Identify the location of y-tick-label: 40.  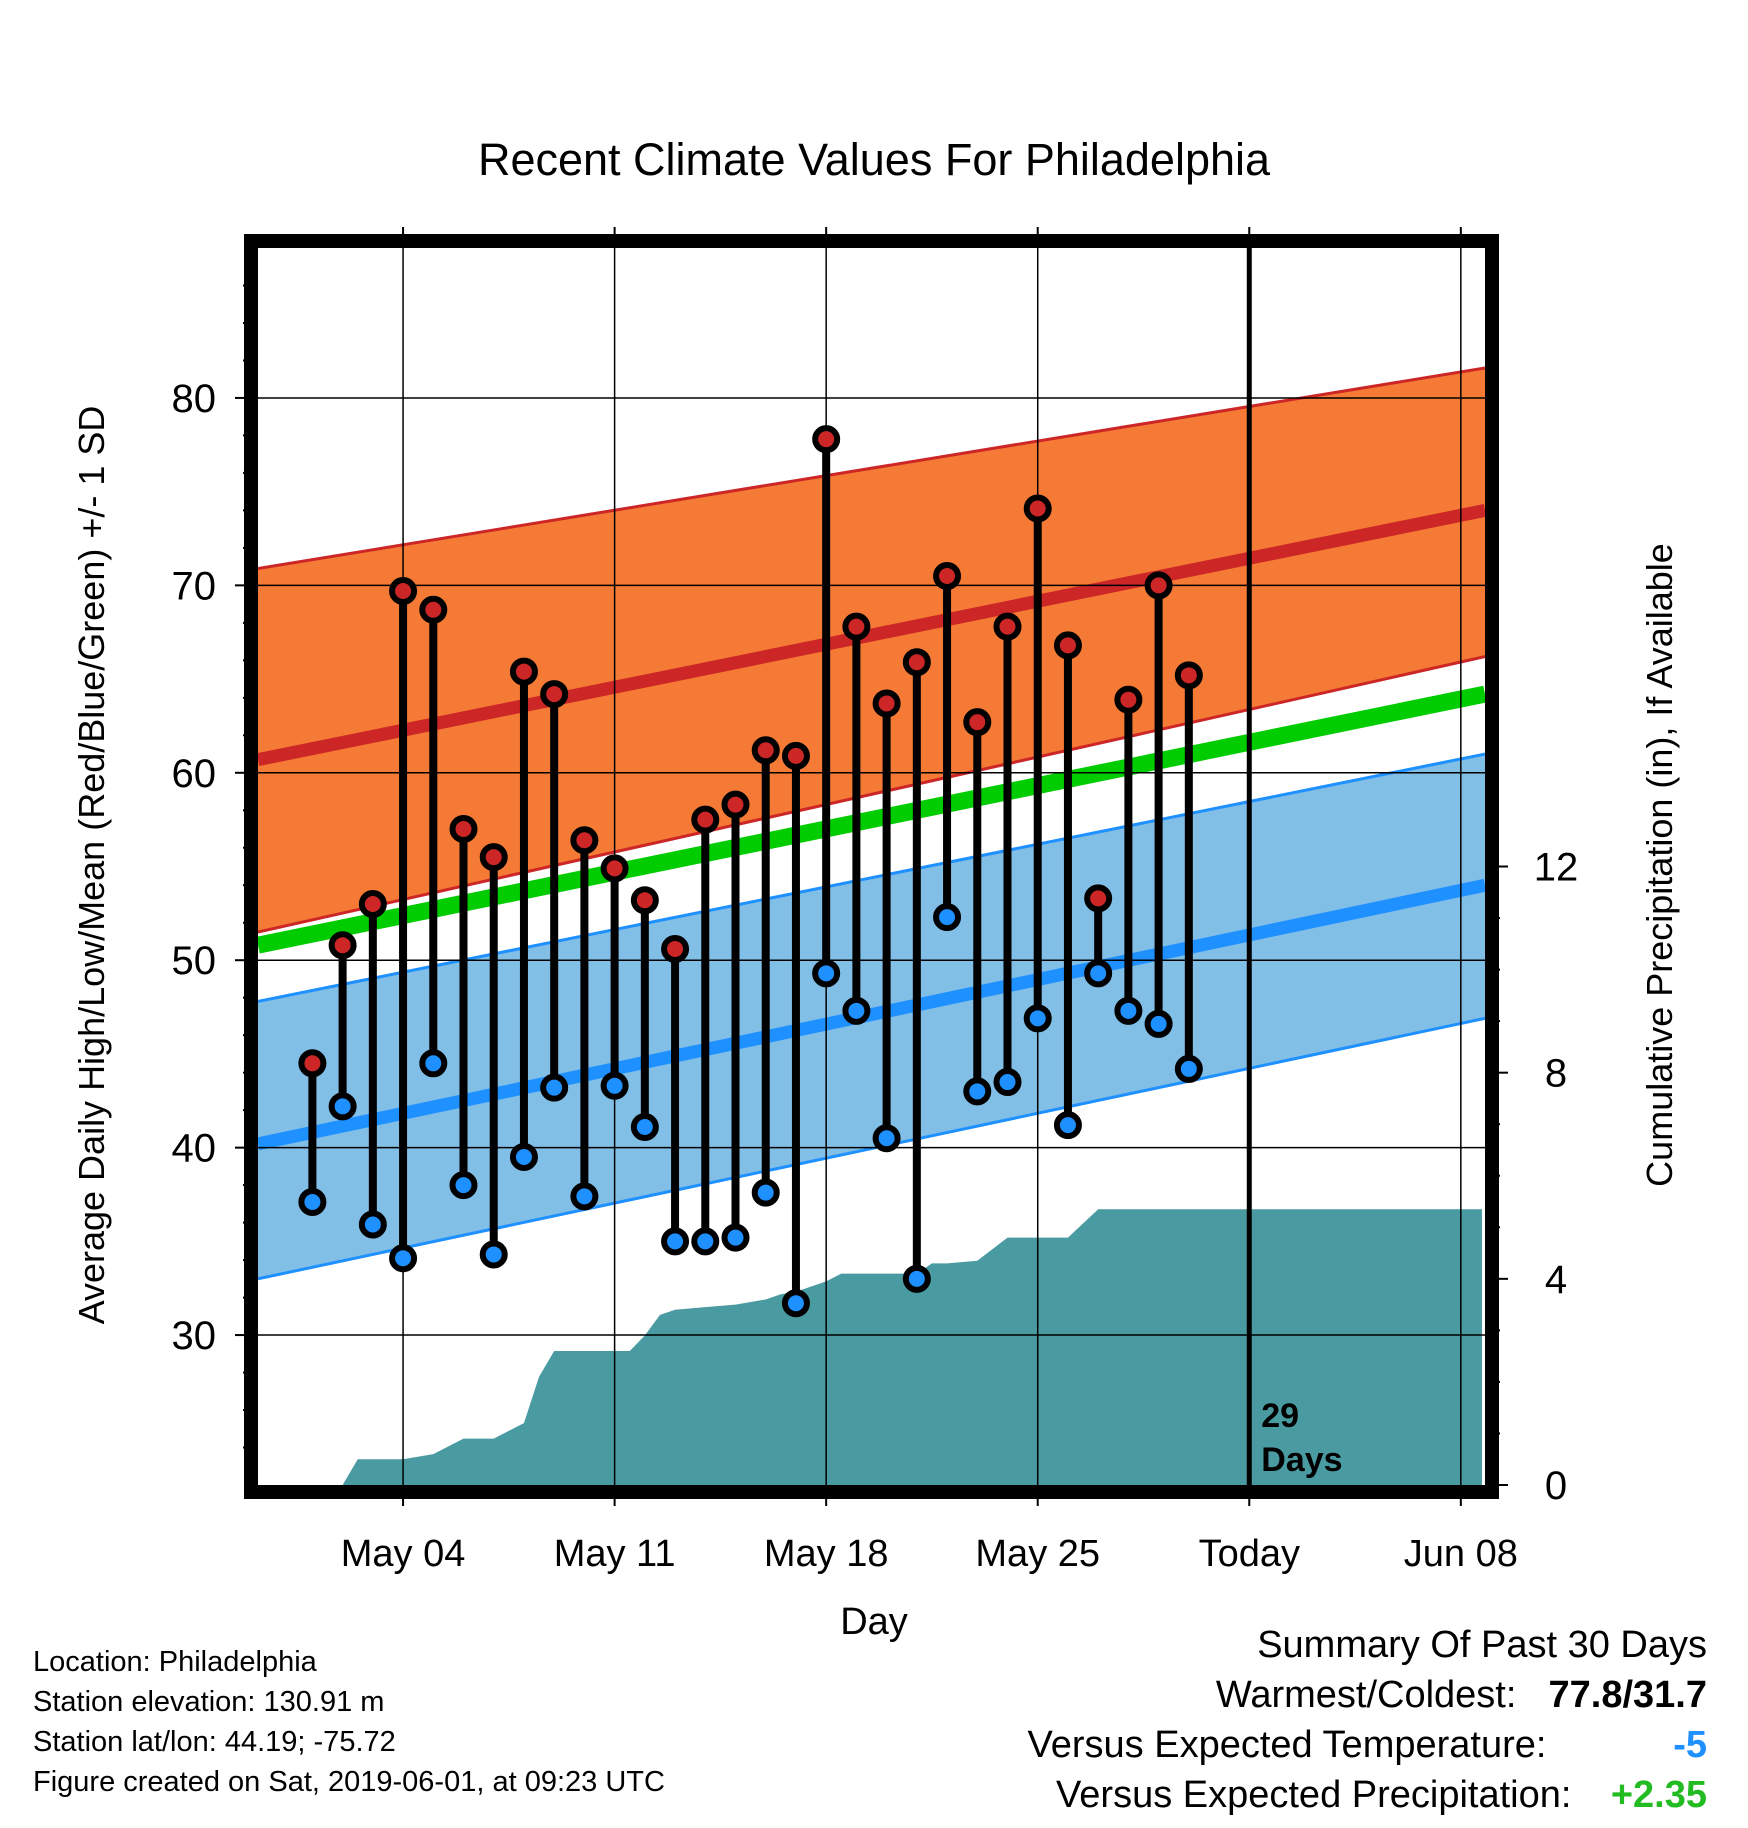
(194, 1149).